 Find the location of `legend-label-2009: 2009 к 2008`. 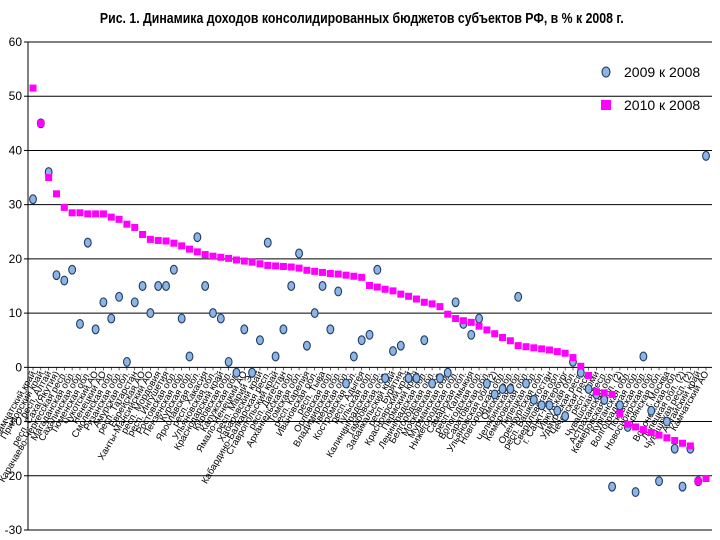

legend-label-2009: 2009 к 2008 is located at coordinates (662, 72).